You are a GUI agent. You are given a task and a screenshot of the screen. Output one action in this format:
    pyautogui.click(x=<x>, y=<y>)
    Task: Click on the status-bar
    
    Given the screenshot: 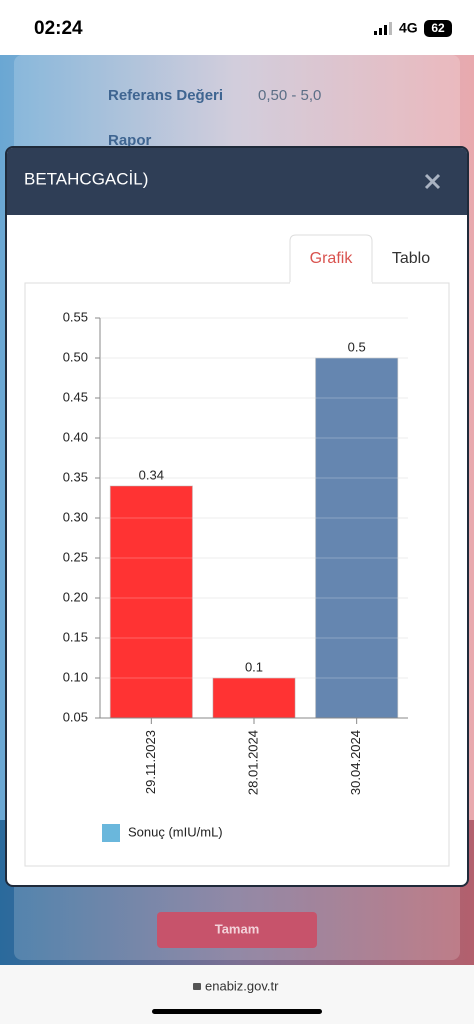 What is the action you would take?
    pyautogui.click(x=237, y=27)
    